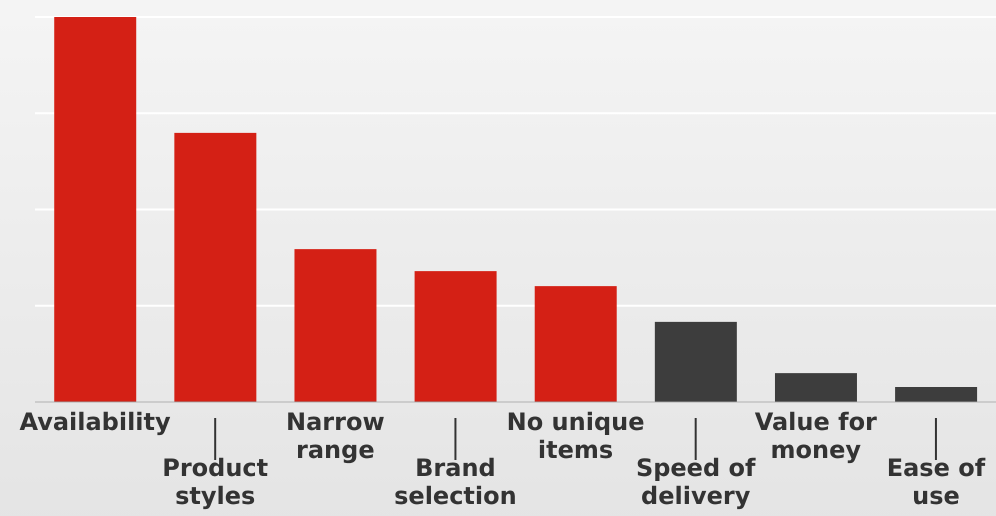 The width and height of the screenshot is (996, 516). Describe the element at coordinates (335, 436) in the screenshot. I see `x-tick-label: Narrow range` at that location.